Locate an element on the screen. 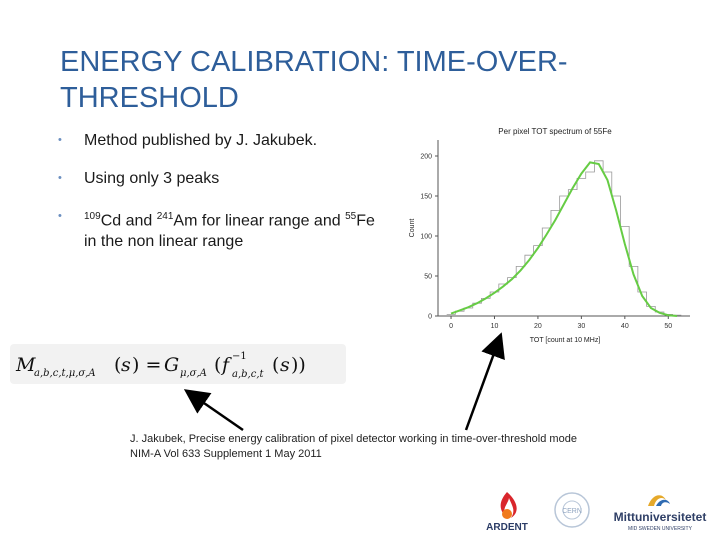  miun-logo-graphic: Mittuniversitetet MID SWEDEN UNIVERSITY is located at coordinates (660, 513).